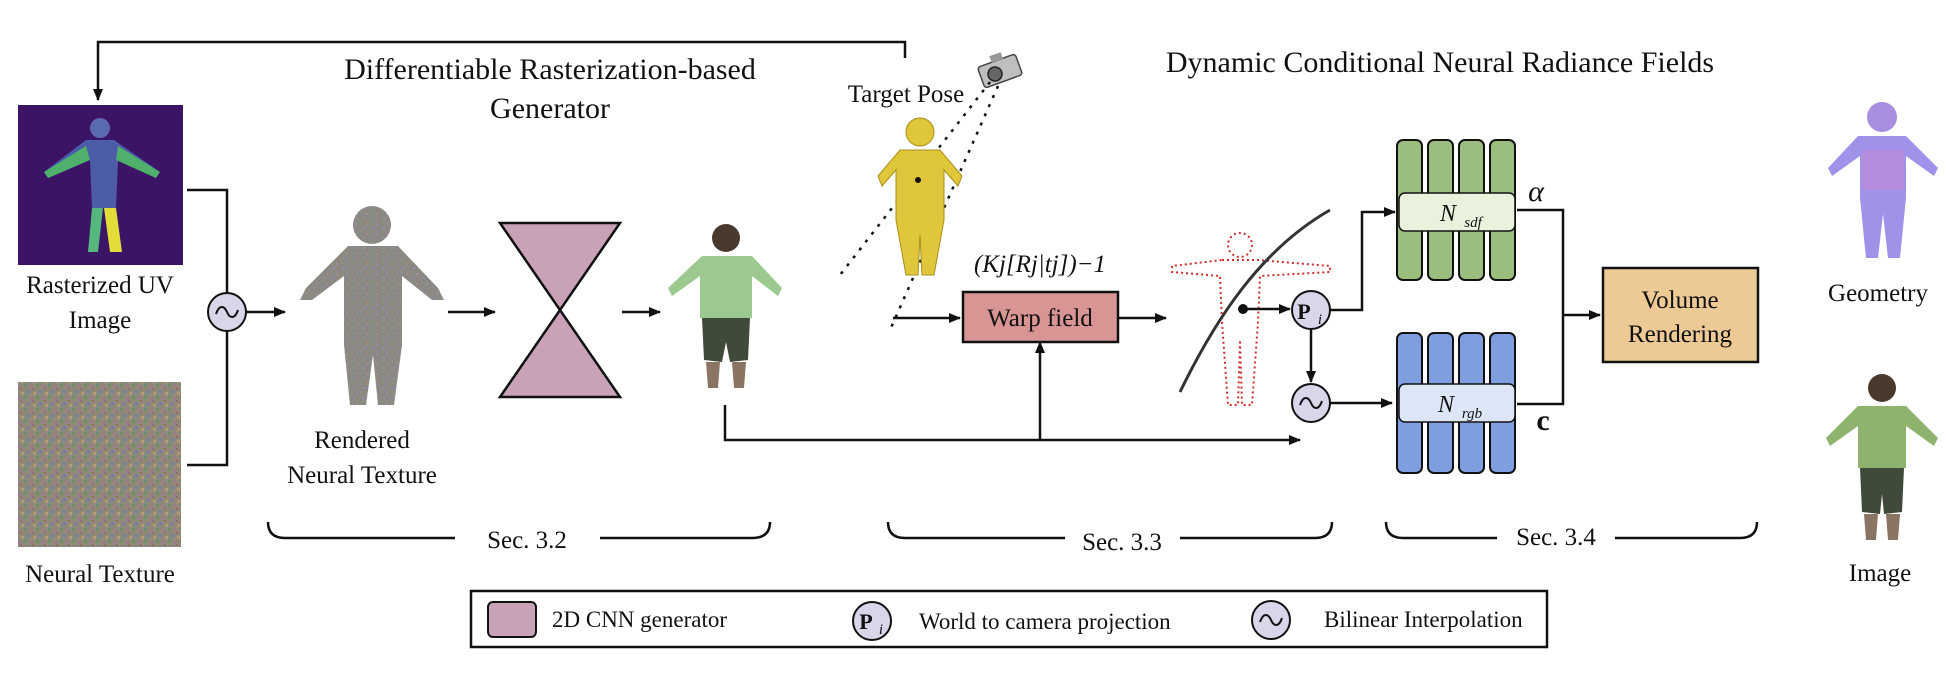 This screenshot has height=692, width=1946. I want to click on rendered-label-line1: Rendered, so click(362, 440).